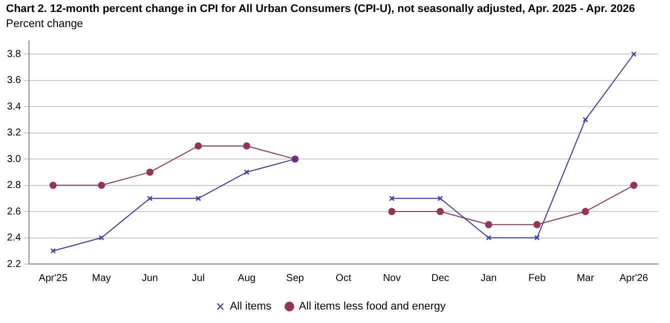 This screenshot has width=670, height=323. Describe the element at coordinates (14, 186) in the screenshot. I see `y-tick-label: 2.8` at that location.